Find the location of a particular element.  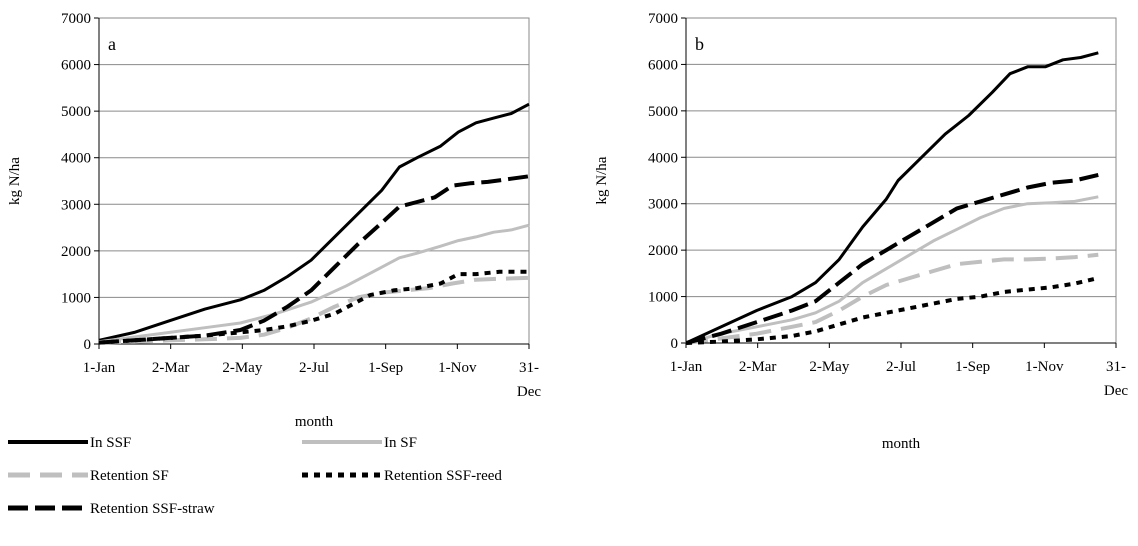

legend-label: Retention SF is located at coordinates (129, 476).